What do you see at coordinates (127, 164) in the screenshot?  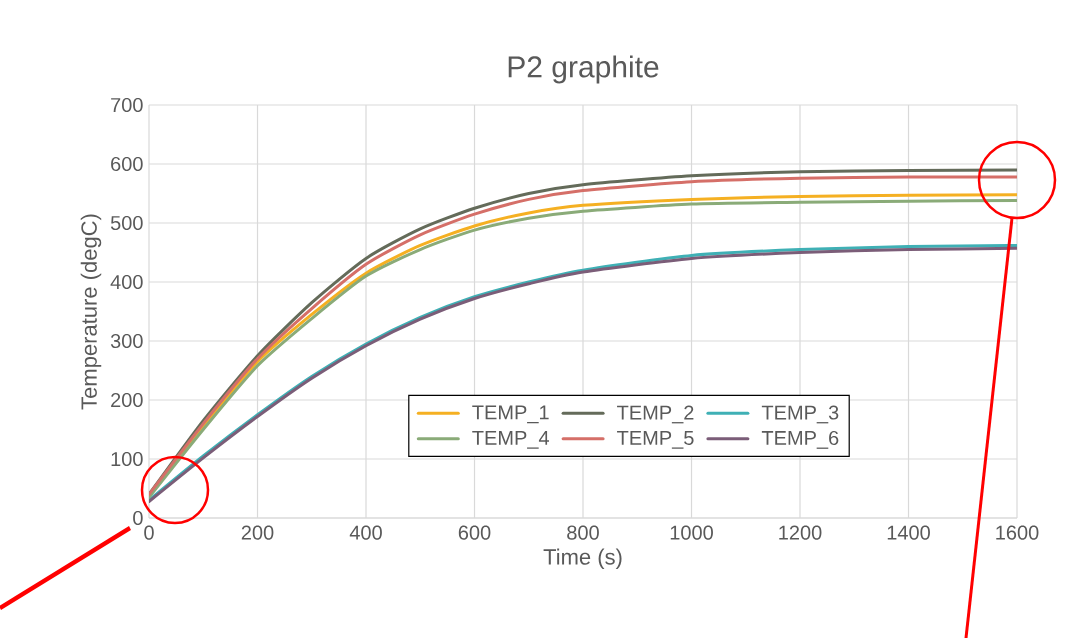 I see `y-tick-label: 600` at bounding box center [127, 164].